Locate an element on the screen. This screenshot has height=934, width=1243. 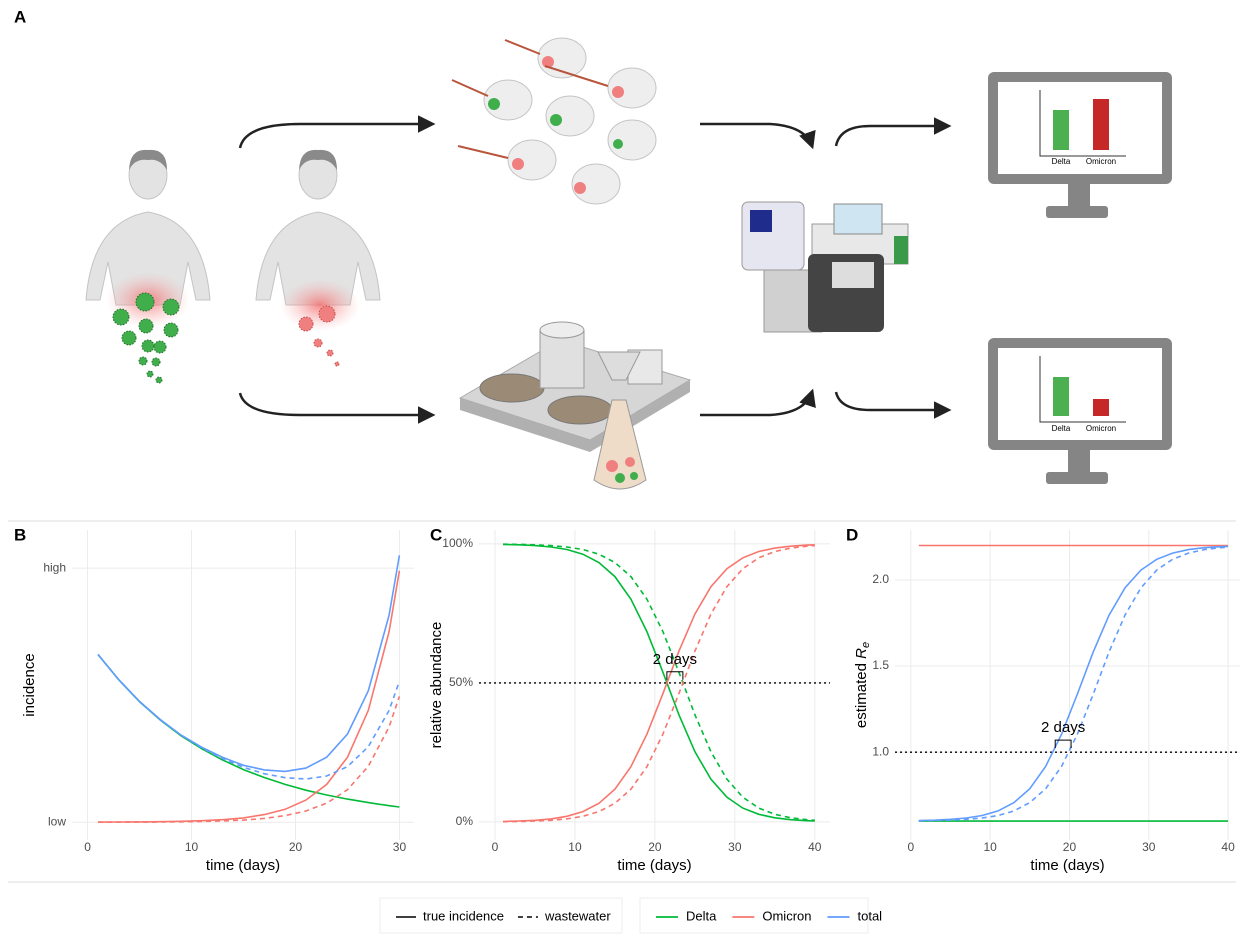
panel-label: C is located at coordinates (436, 534).